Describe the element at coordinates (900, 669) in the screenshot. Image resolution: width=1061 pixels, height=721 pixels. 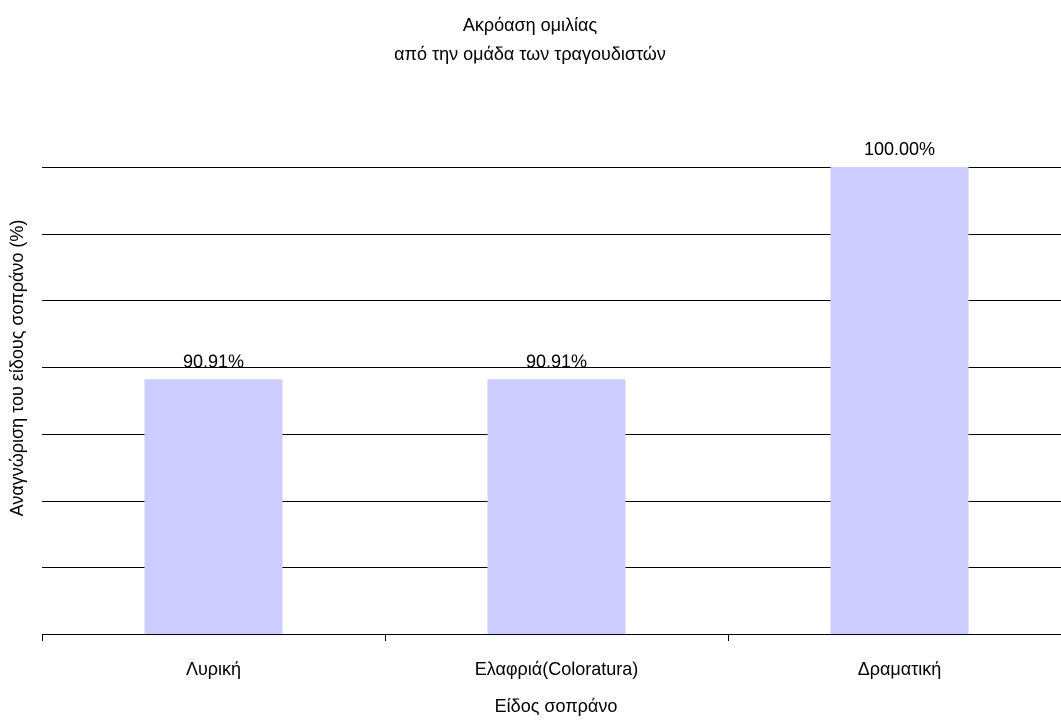
I see `x-tick-label: Δραματική` at that location.